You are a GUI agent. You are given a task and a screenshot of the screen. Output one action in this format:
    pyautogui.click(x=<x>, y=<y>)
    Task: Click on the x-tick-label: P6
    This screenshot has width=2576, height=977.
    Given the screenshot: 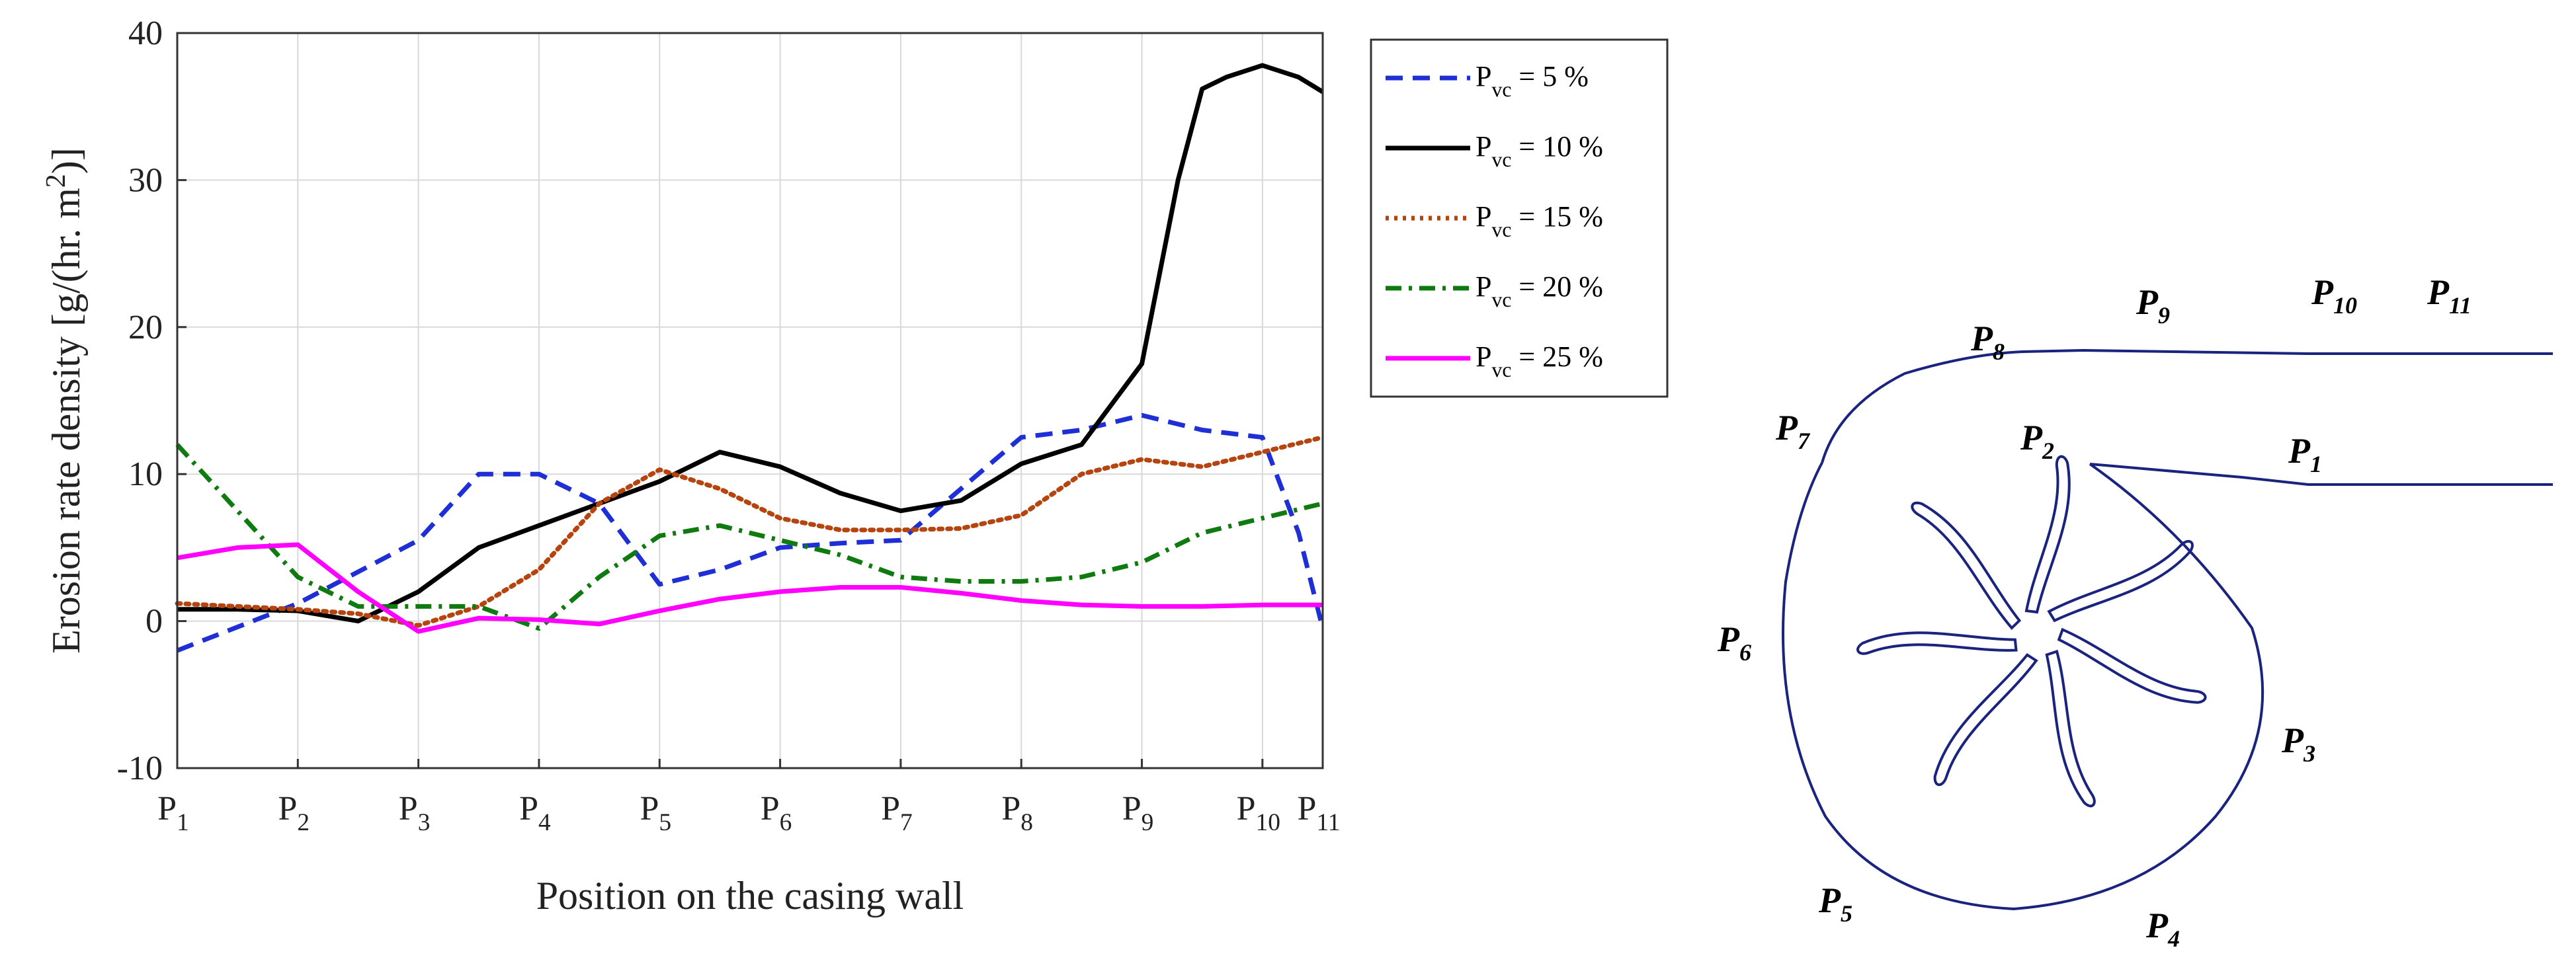 What is the action you would take?
    pyautogui.click(x=776, y=813)
    